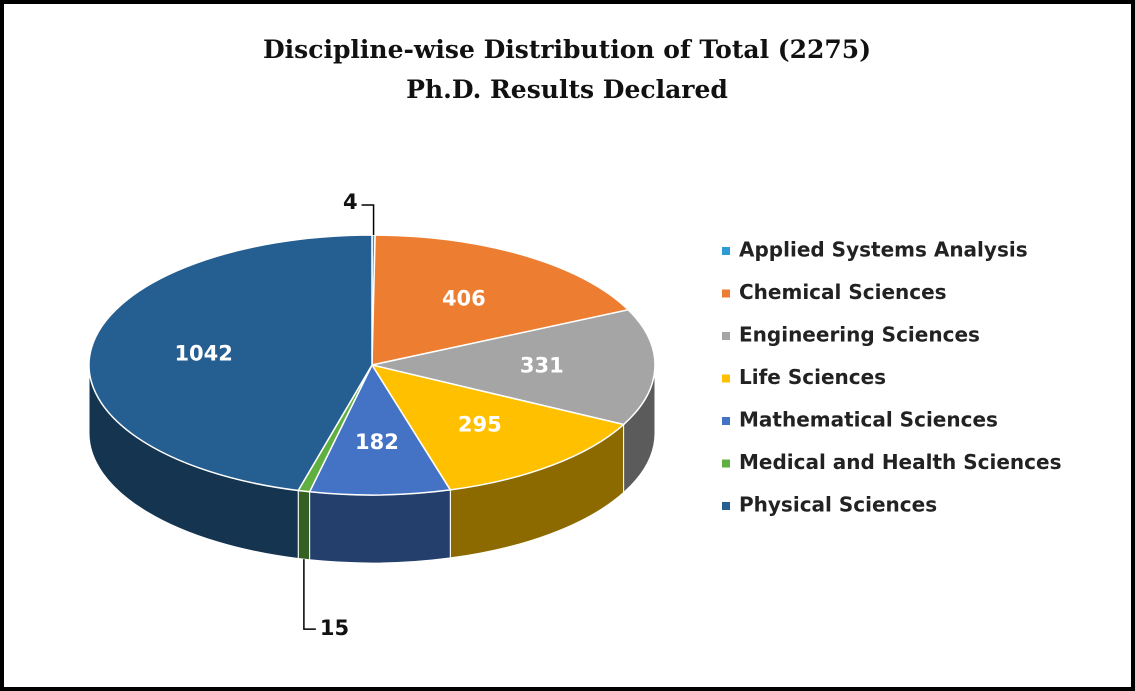  What do you see at coordinates (900, 462) in the screenshot?
I see `legend-label: Medical and Health Sciences` at bounding box center [900, 462].